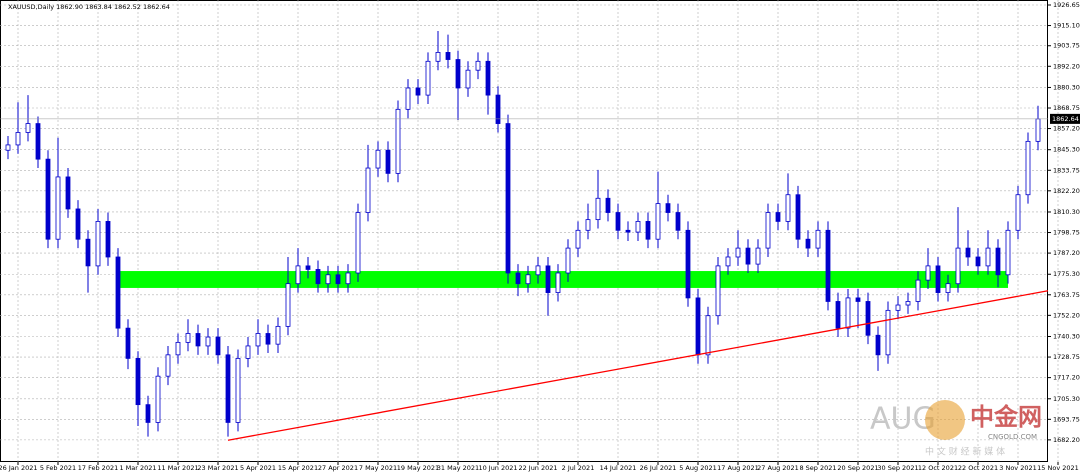 The height and width of the screenshot is (472, 1080). Describe the element at coordinates (537, 468) in the screenshot. I see `x-tick-label: 22 Jun 2021` at that location.